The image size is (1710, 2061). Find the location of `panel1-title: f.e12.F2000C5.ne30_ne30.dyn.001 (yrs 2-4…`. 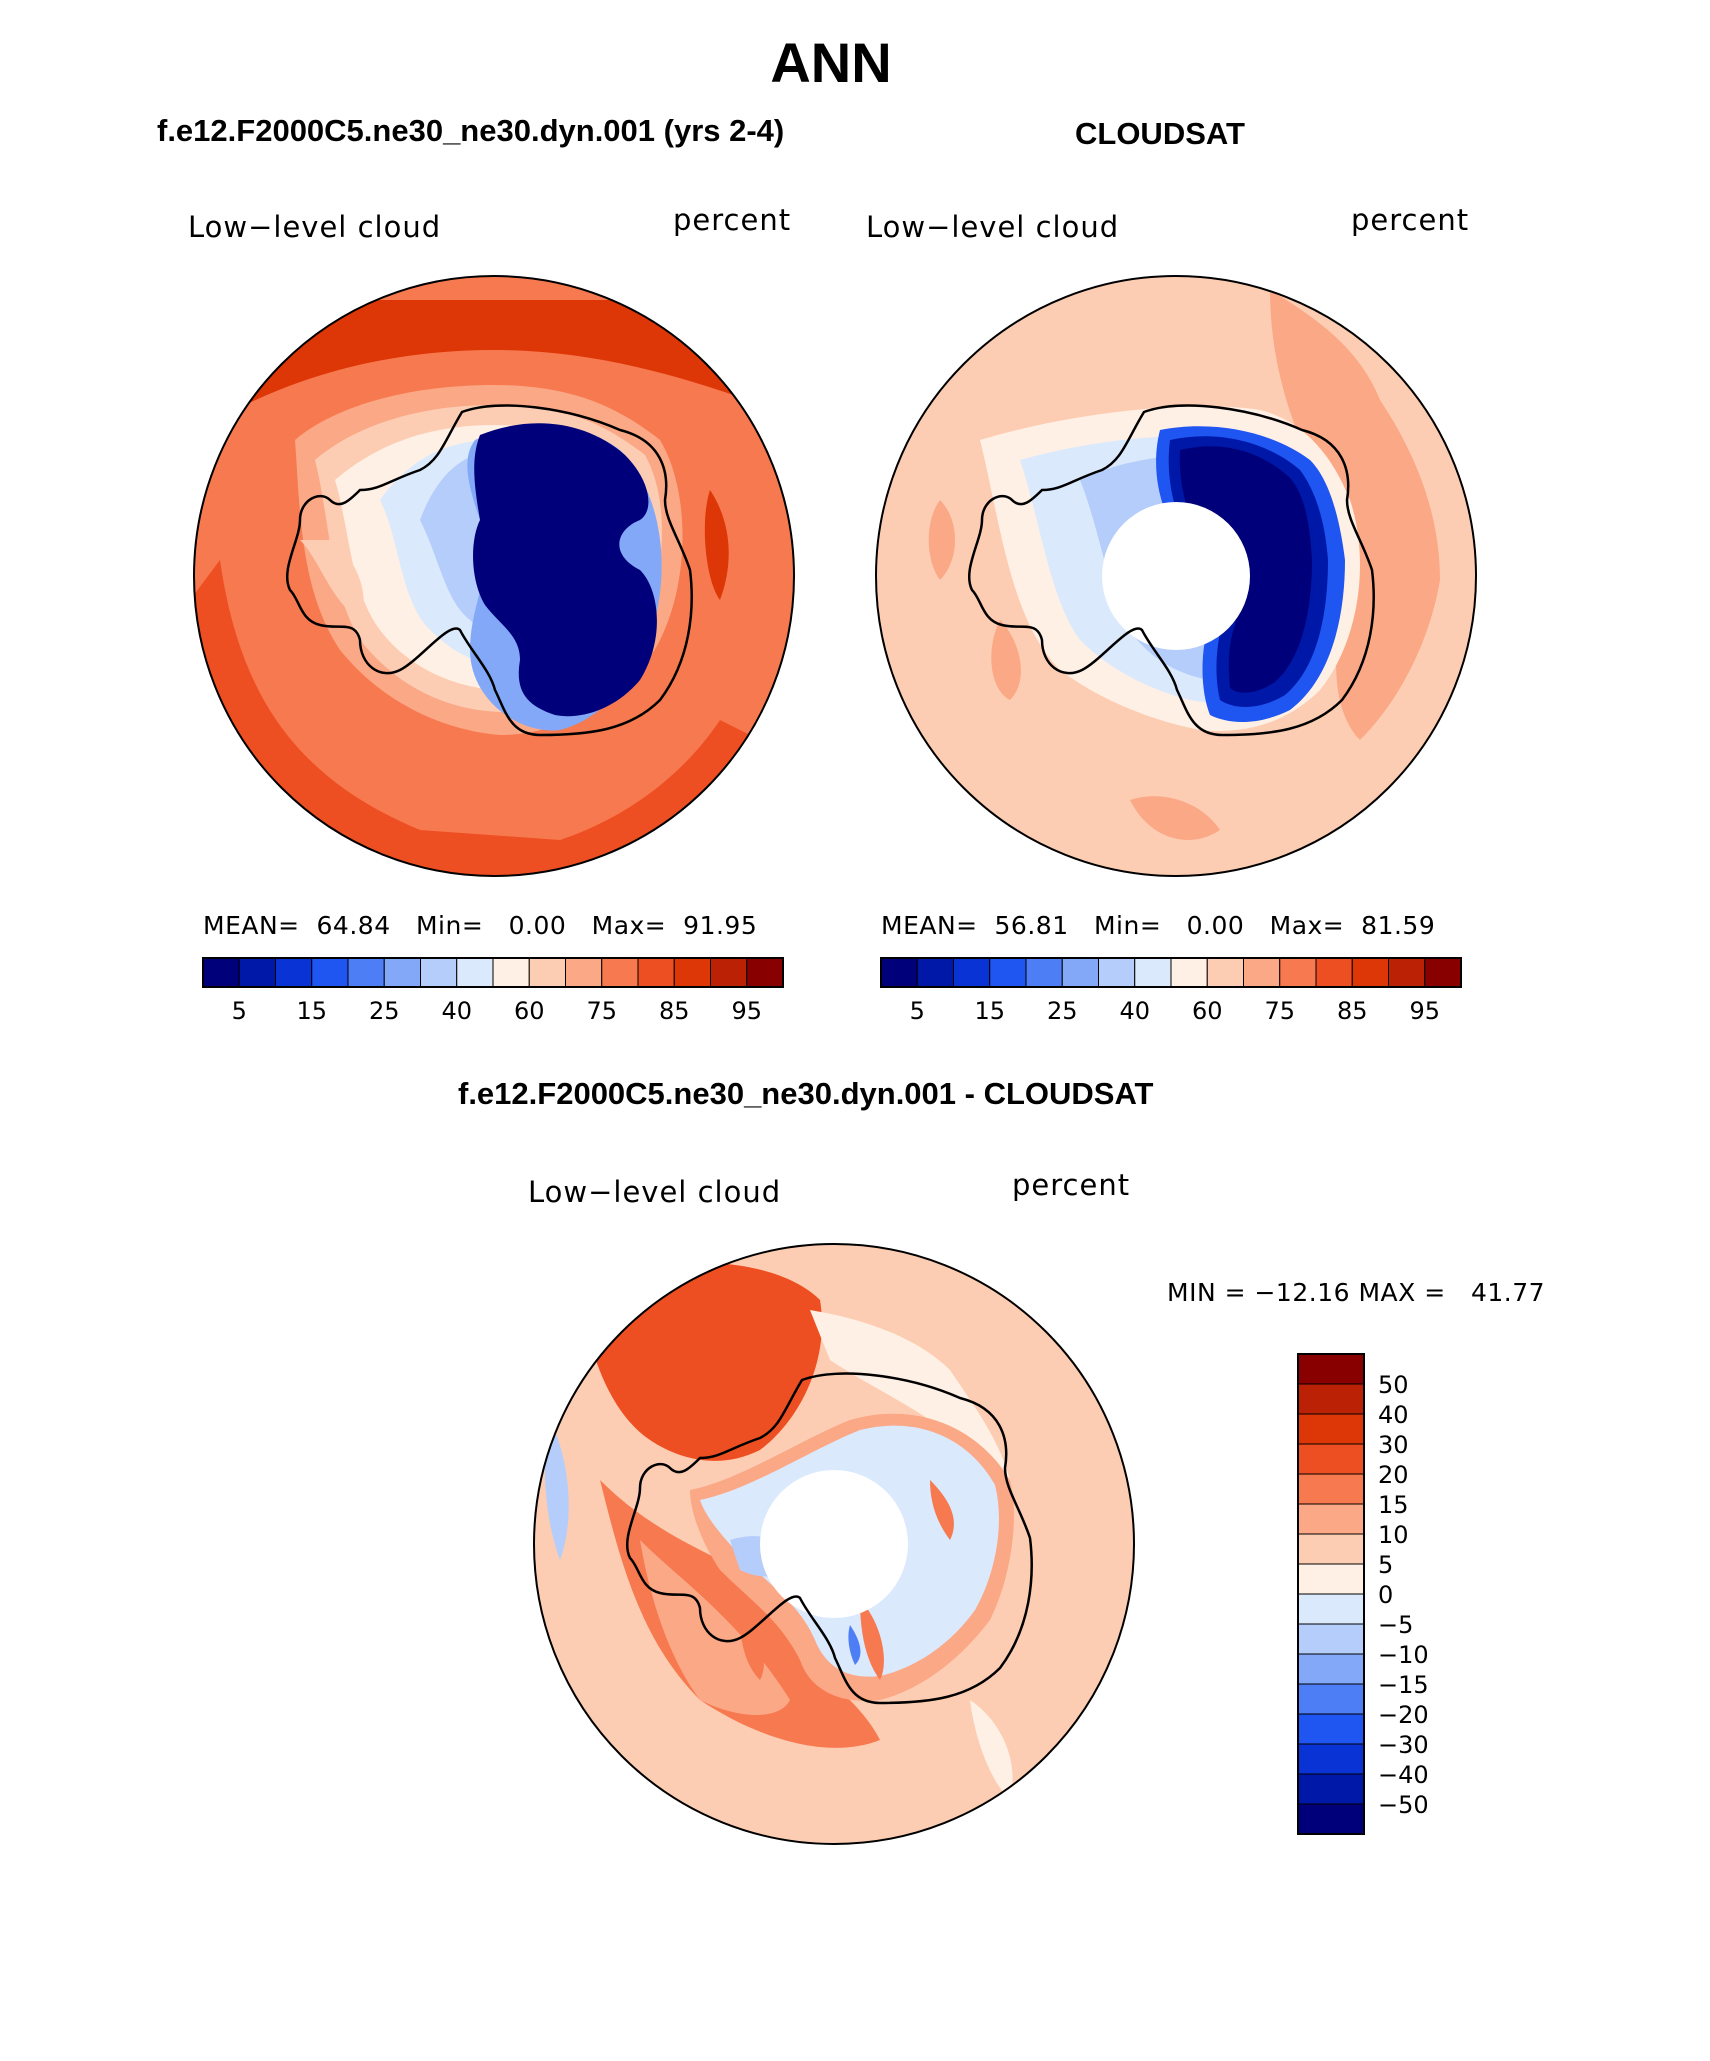

panel1-title: f.e12.F2000C5.ne30_ne30.dyn.001 (yrs 2-4… is located at coordinates (471, 130).